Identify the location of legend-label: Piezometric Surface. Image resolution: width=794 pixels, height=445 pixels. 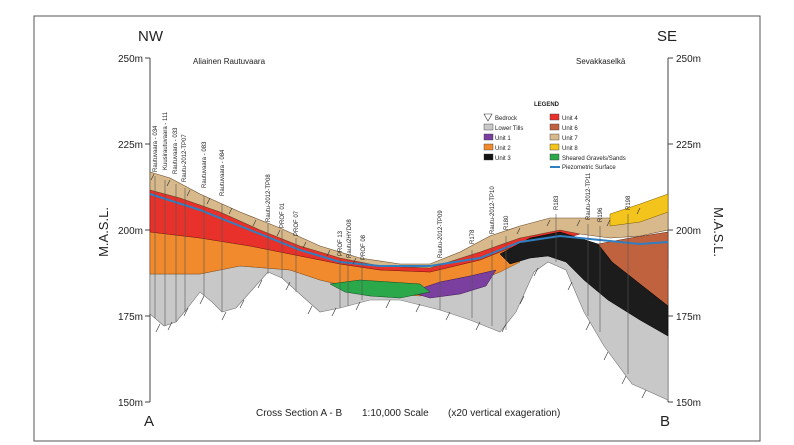
(589, 168).